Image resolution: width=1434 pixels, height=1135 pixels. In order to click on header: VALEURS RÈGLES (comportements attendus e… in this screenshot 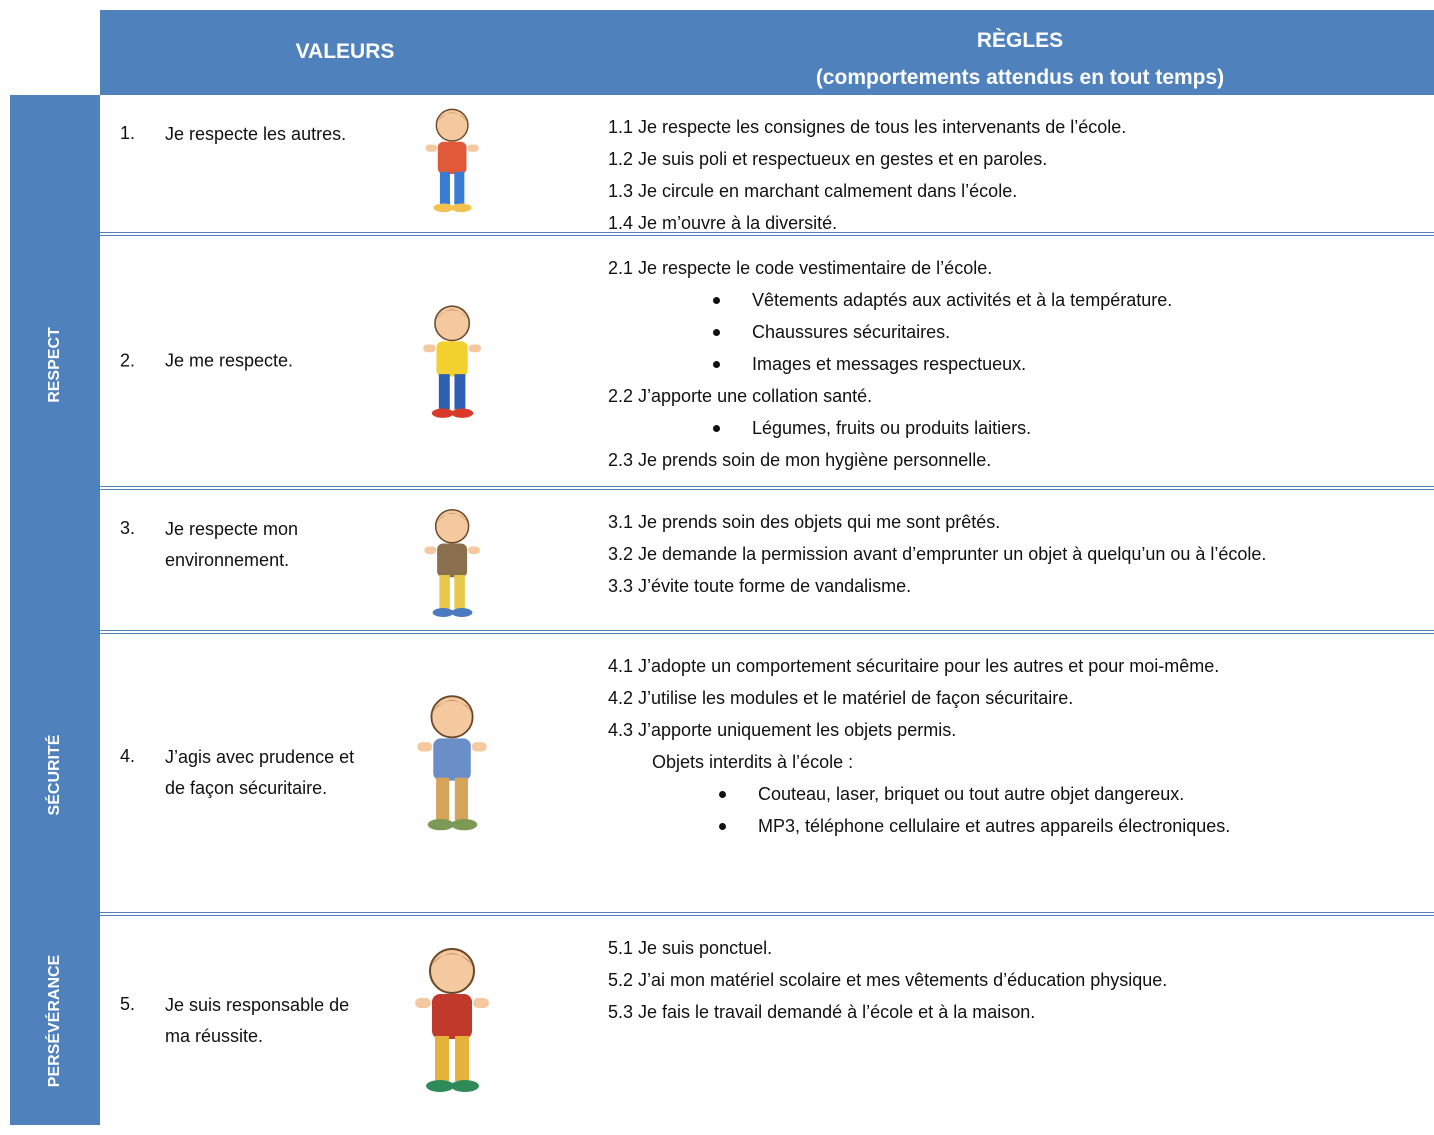, I will do `click(767, 52)`.